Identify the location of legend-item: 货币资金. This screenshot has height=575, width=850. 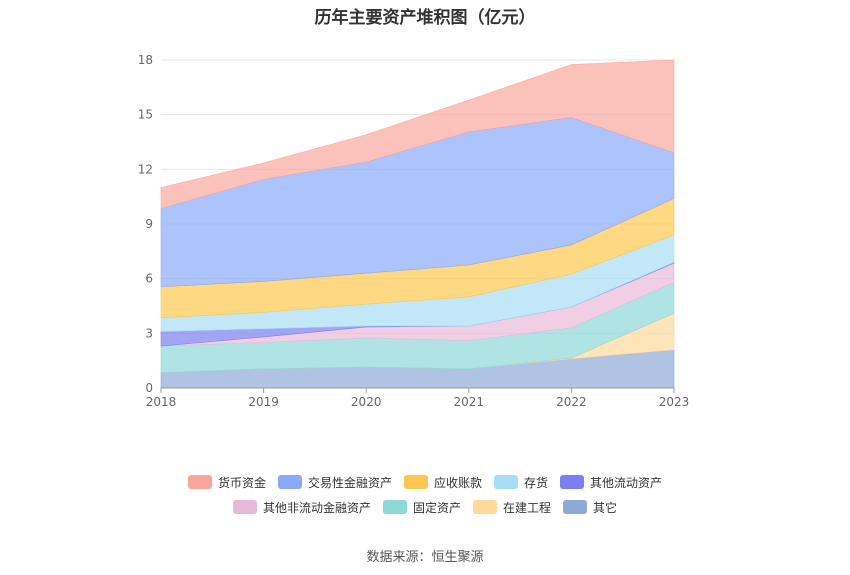
(226, 482).